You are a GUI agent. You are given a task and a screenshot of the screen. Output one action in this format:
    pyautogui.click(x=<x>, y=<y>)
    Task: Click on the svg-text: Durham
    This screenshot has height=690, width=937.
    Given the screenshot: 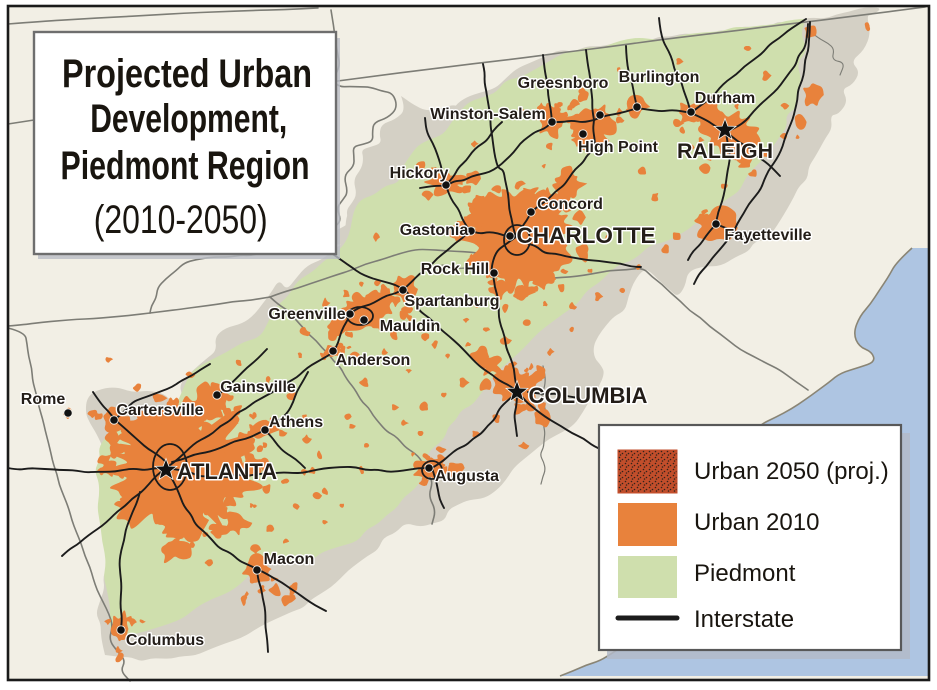 What is the action you would take?
    pyautogui.click(x=725, y=98)
    